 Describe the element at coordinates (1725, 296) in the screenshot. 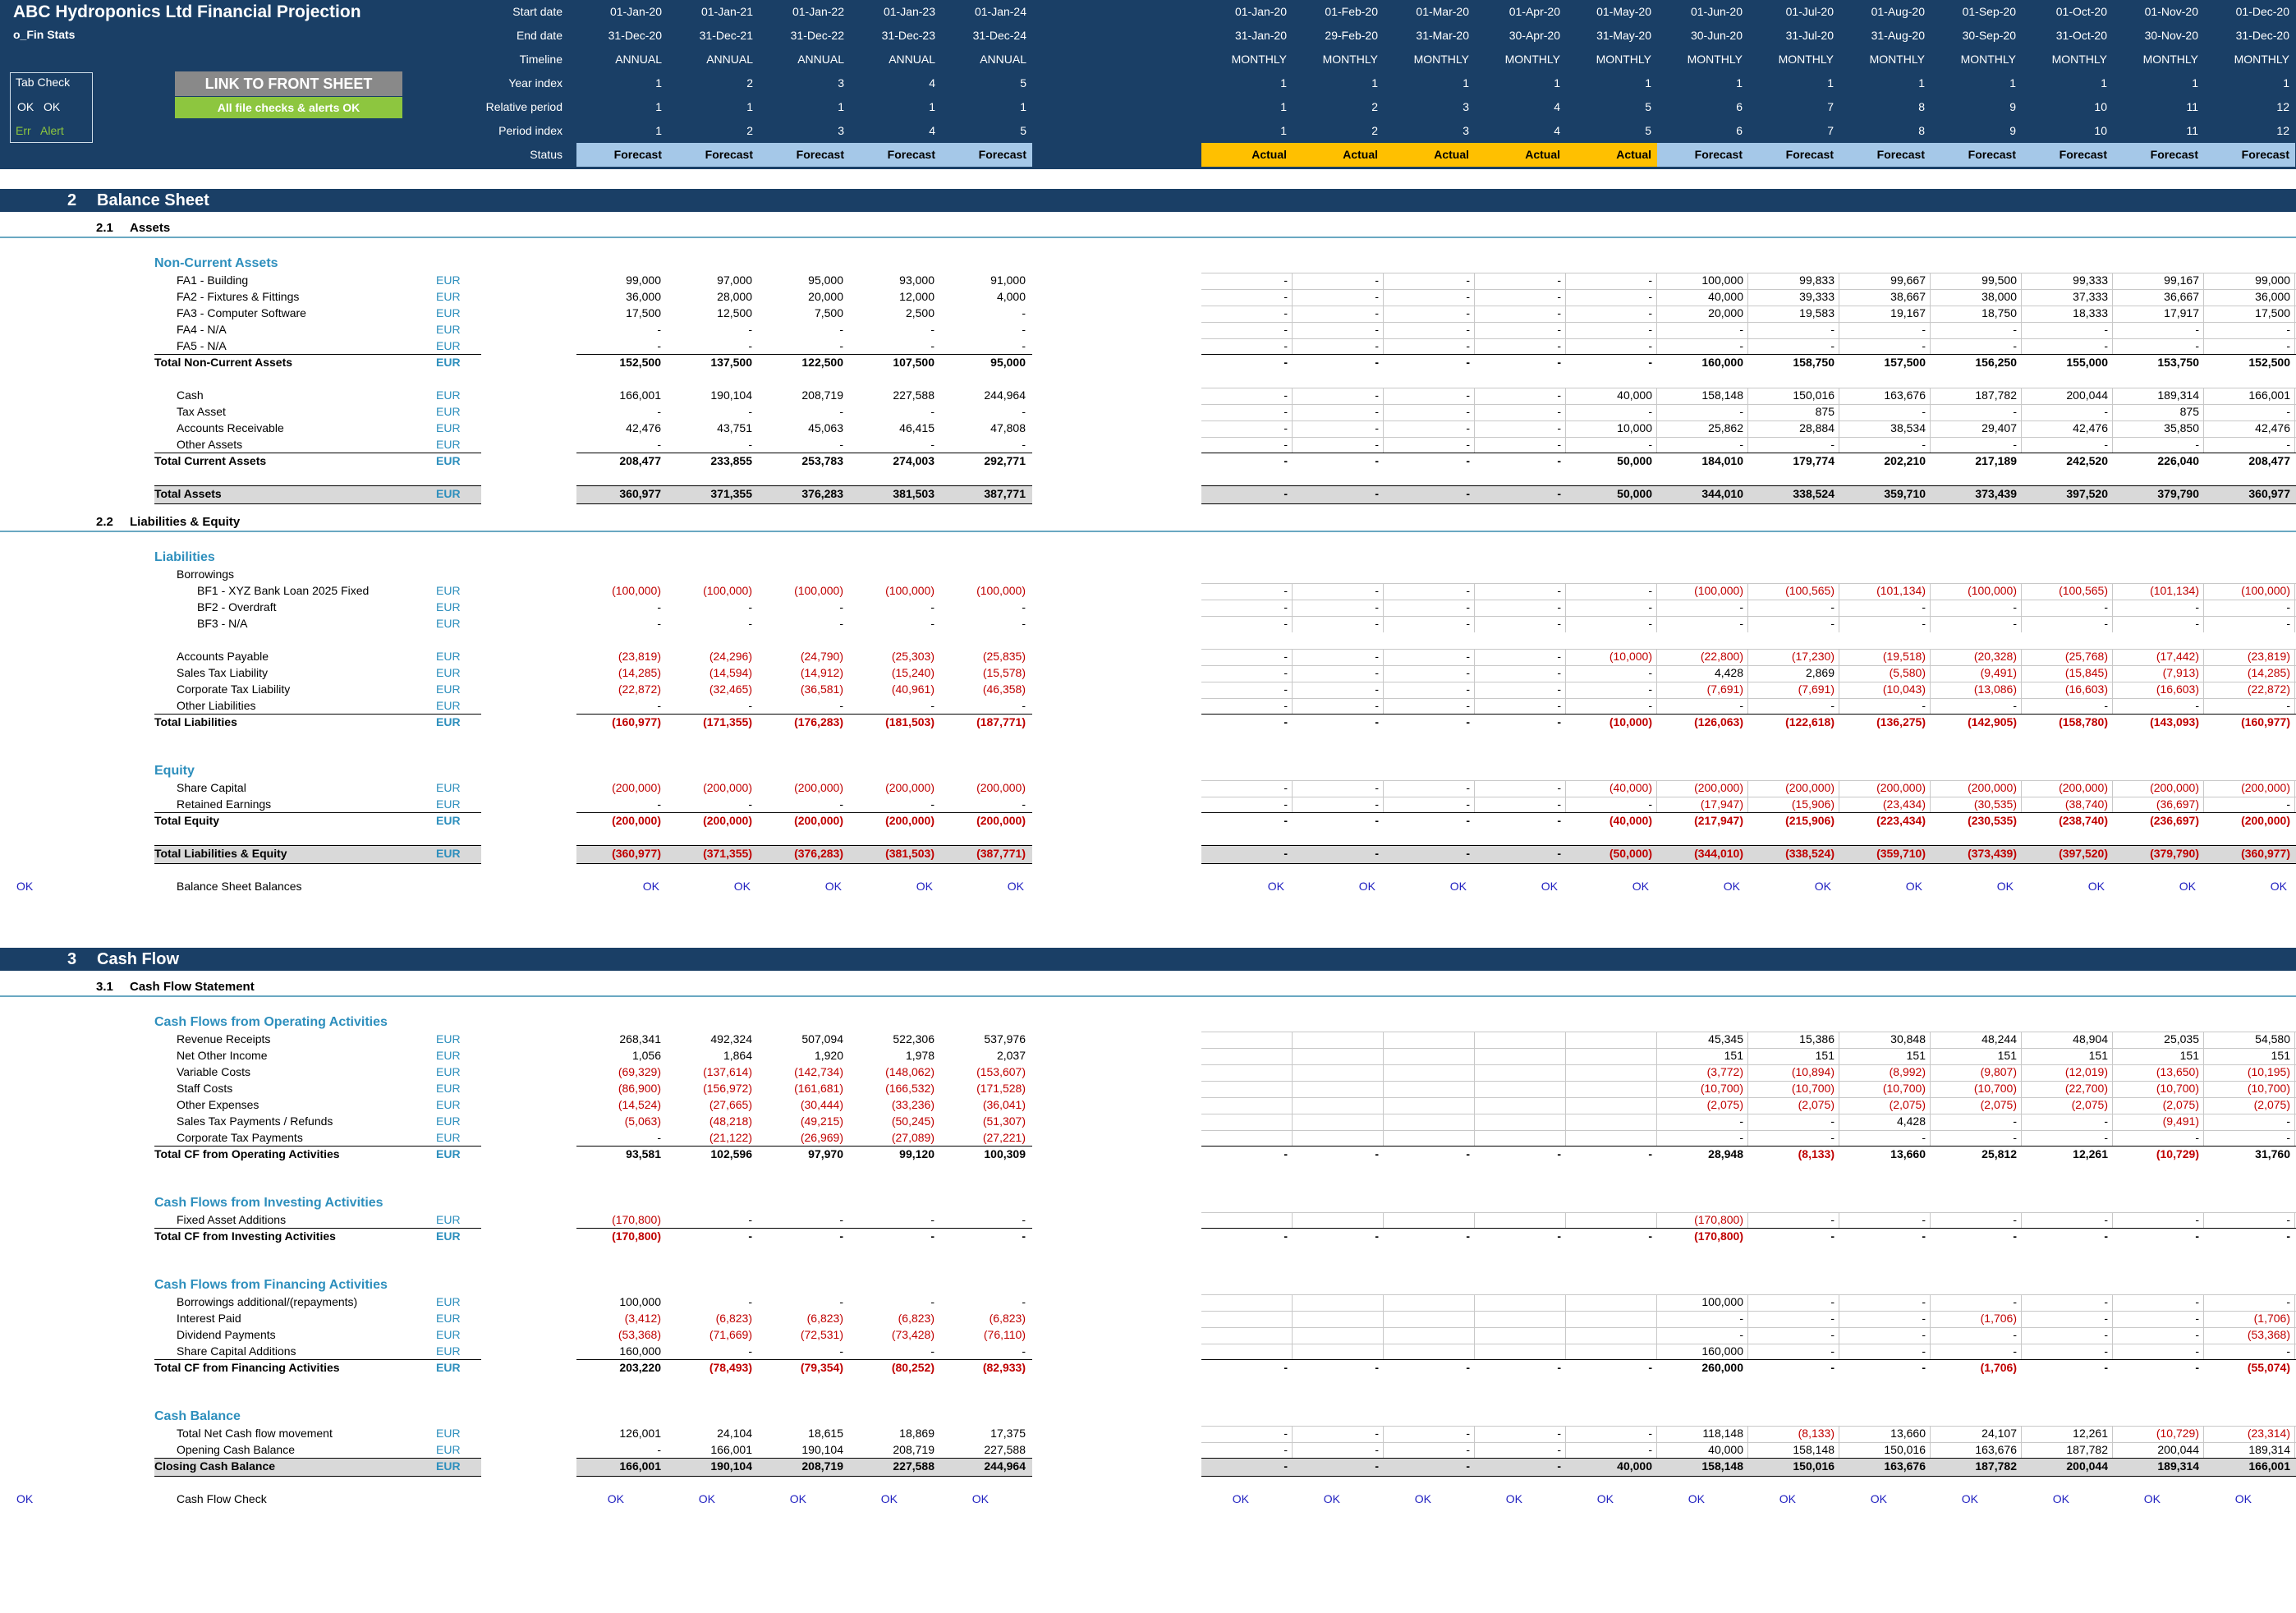

I see `monthly-value: 40,000` at that location.